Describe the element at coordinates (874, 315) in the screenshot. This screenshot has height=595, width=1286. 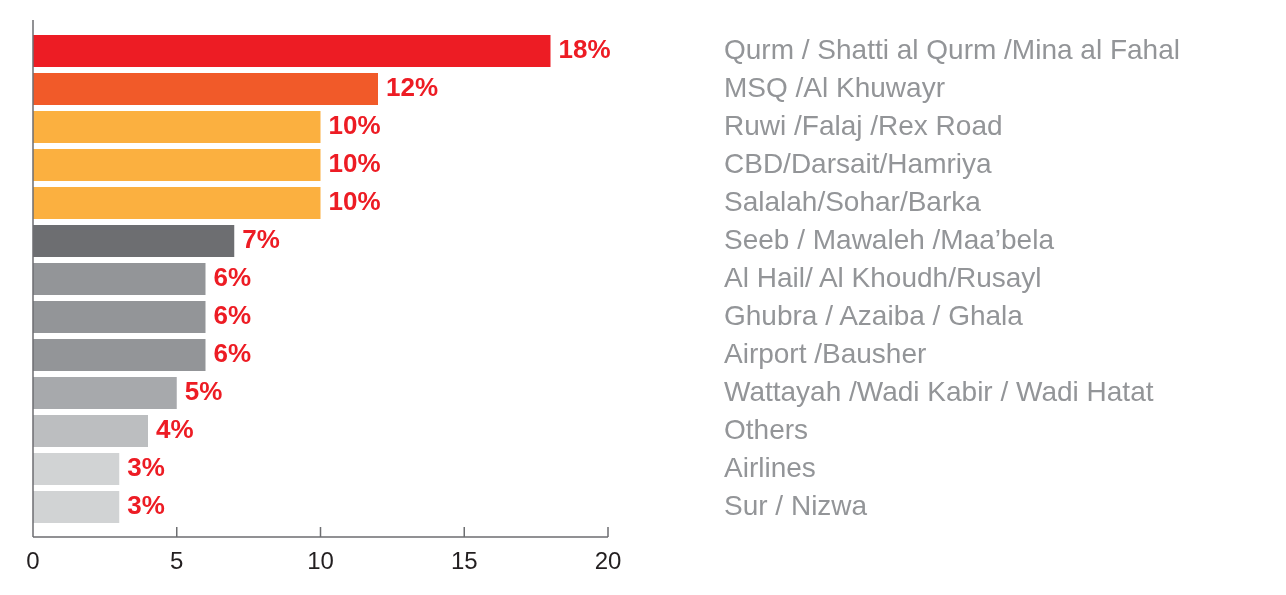
I see `y-tick-label: Ghubra / Azaiba / Ghala` at that location.